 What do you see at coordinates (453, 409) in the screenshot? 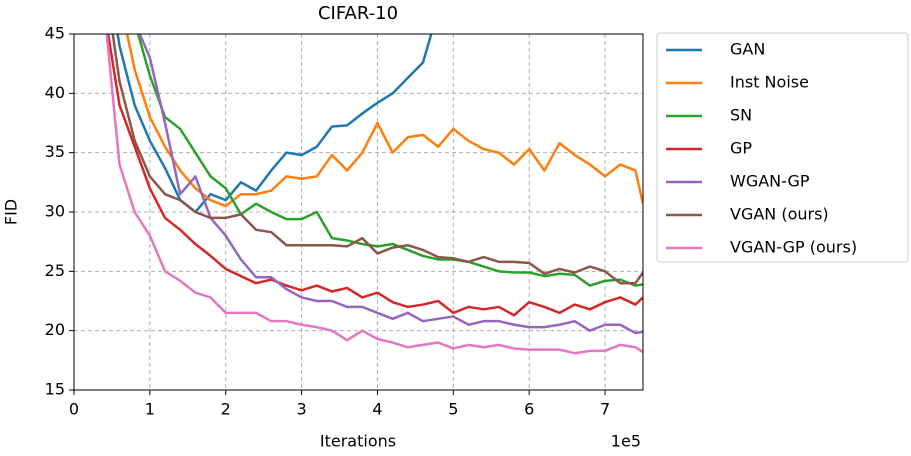
I see `x-tick-label: 5` at bounding box center [453, 409].